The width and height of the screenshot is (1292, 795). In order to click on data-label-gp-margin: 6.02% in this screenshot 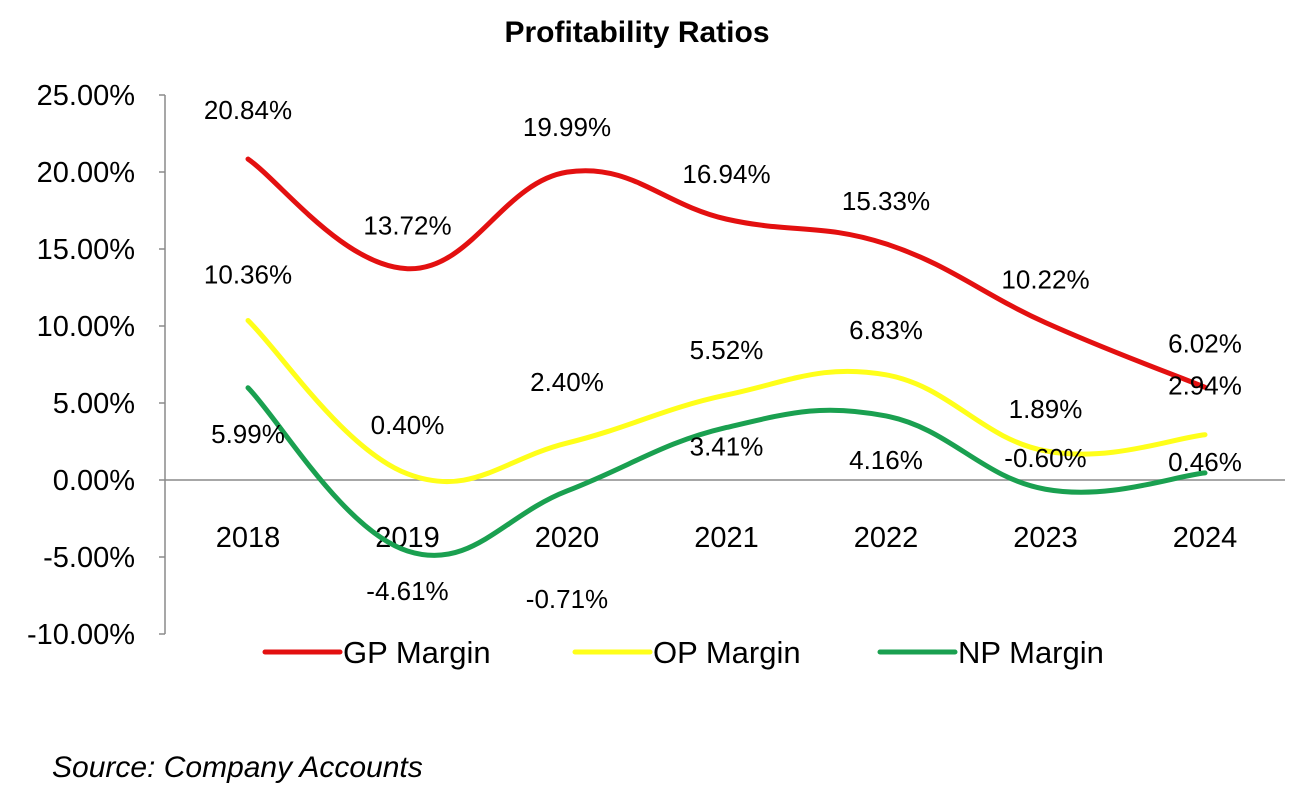, I will do `click(1205, 343)`.